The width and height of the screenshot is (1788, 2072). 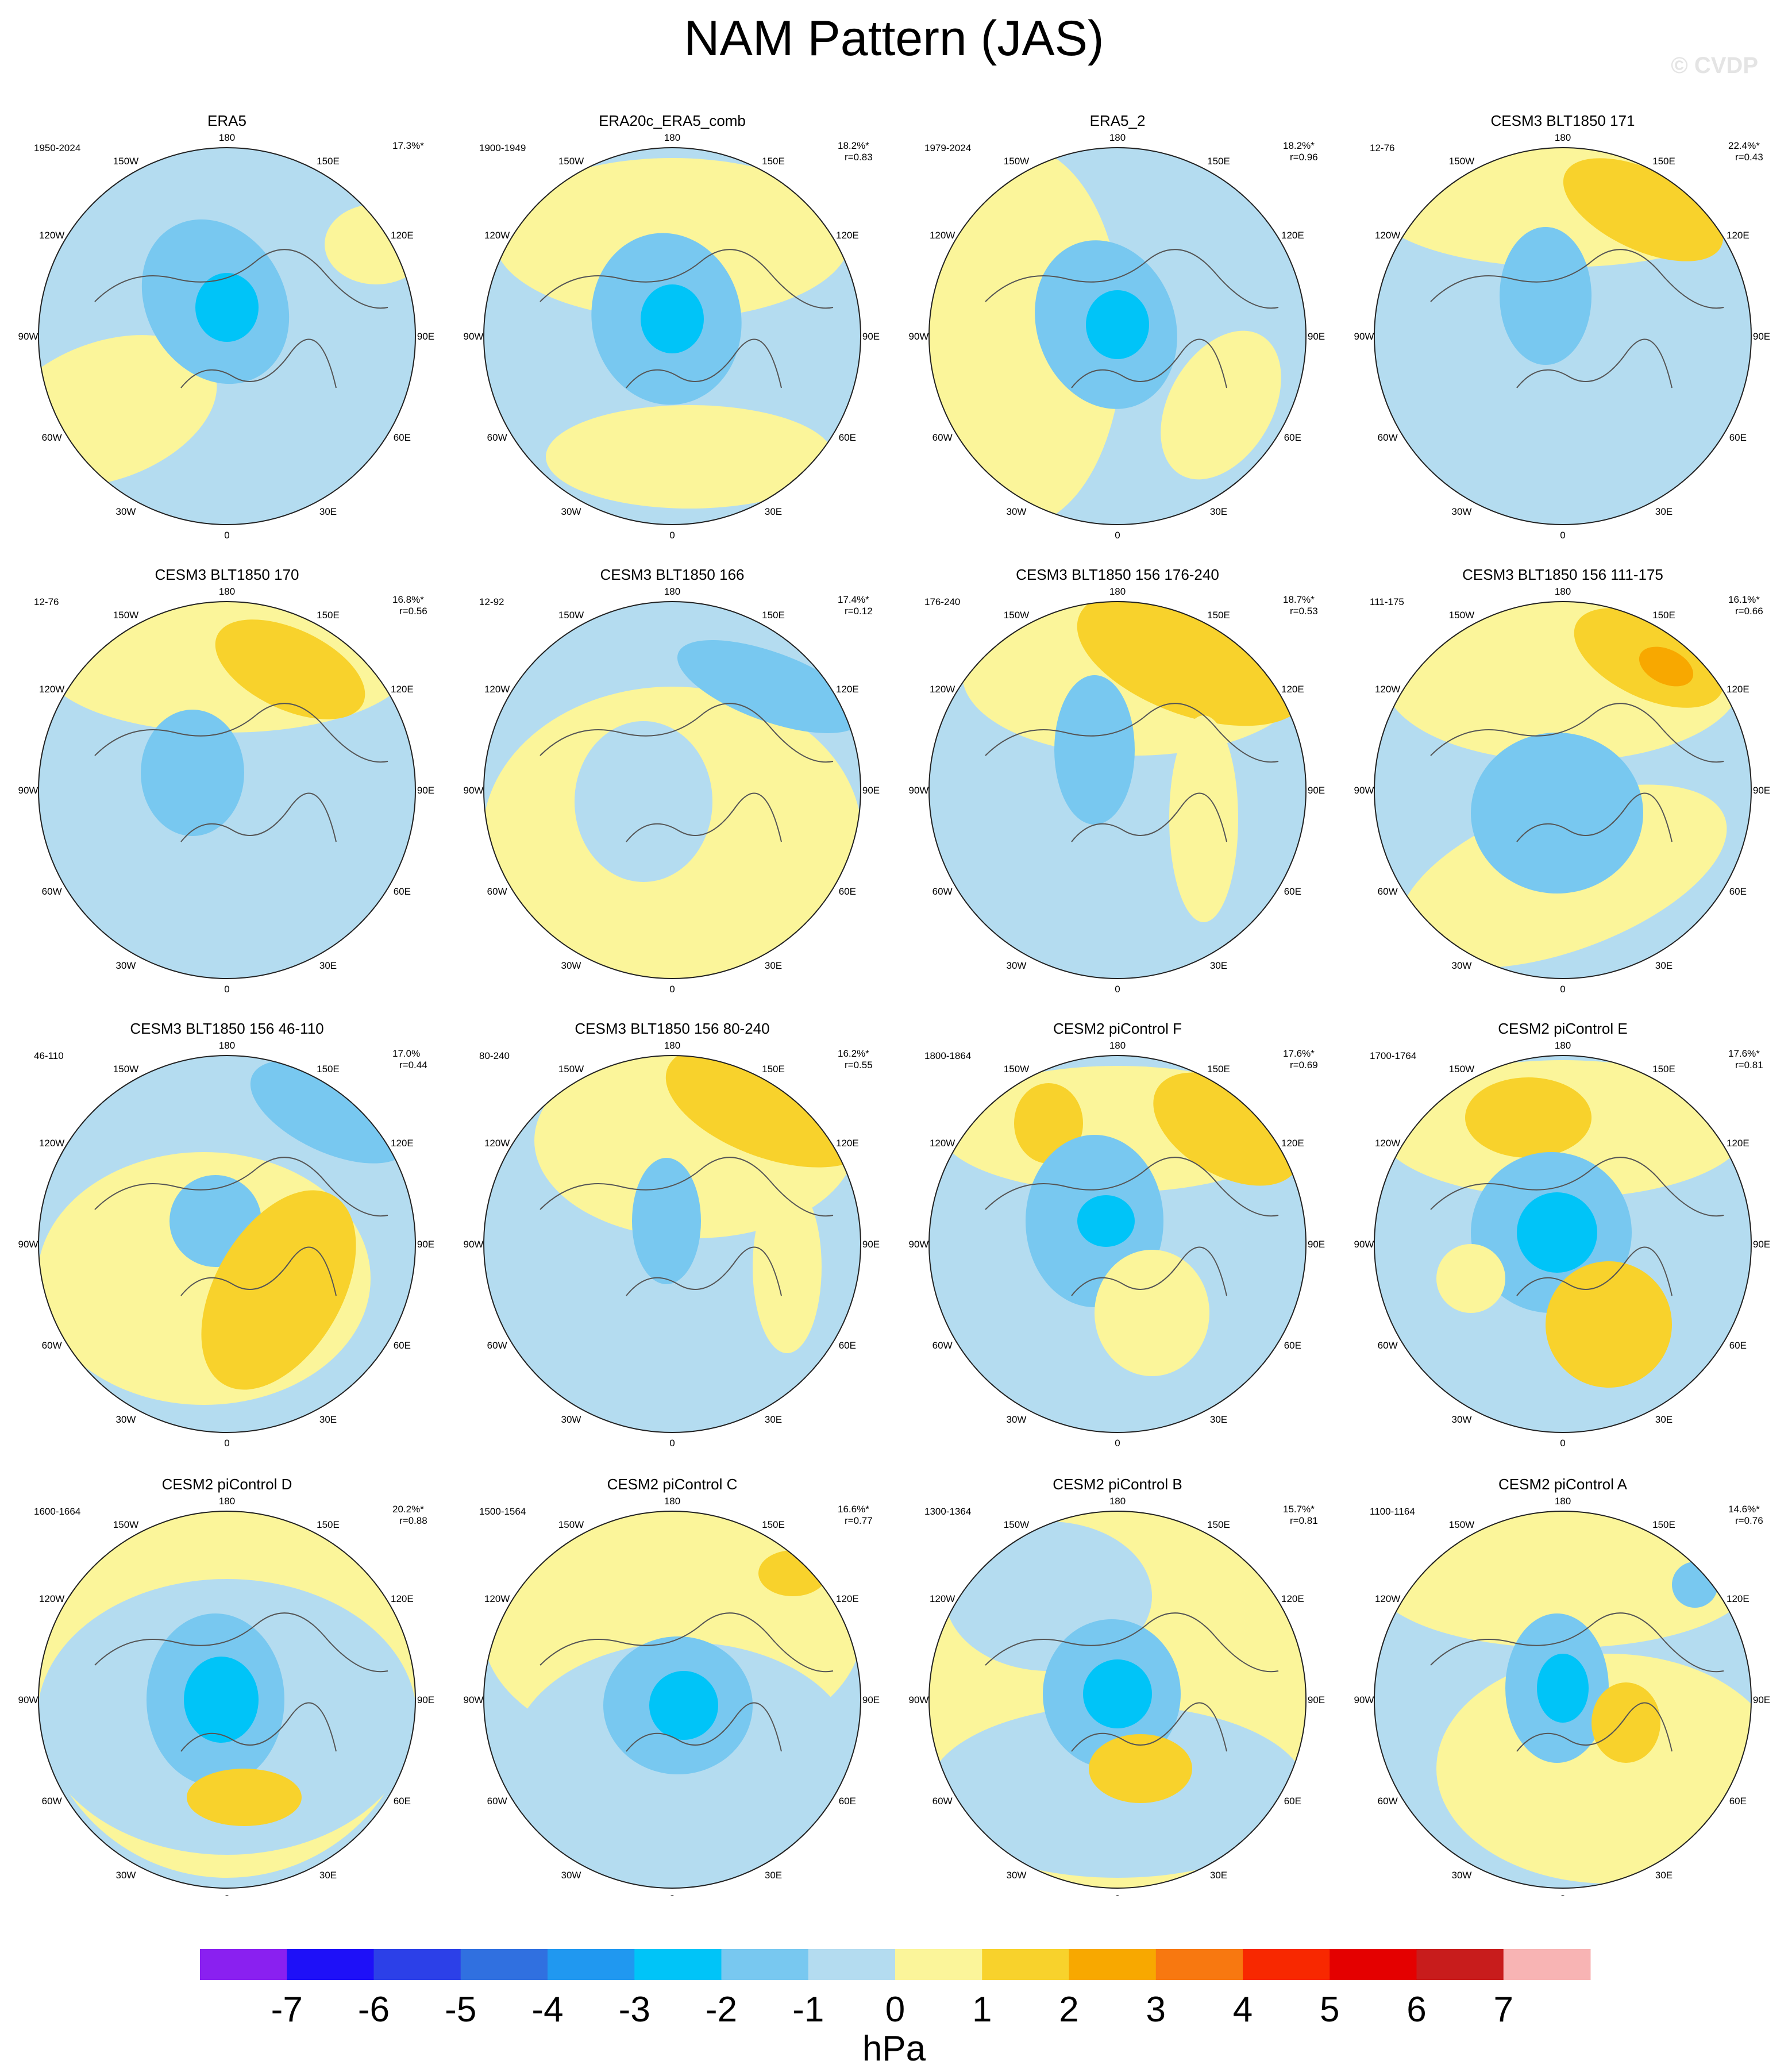 I want to click on panel-title: CESM2 piControl E, so click(x=1562, y=1028).